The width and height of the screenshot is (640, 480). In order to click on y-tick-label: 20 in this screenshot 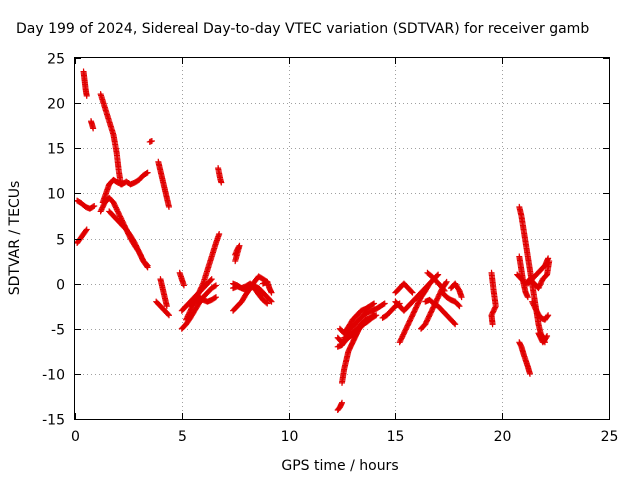, I will do `click(56, 105)`.